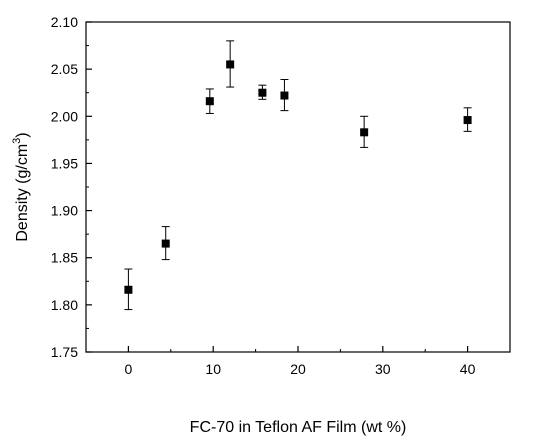 The width and height of the screenshot is (538, 440). I want to click on x-tick-label: 0, so click(129, 369).